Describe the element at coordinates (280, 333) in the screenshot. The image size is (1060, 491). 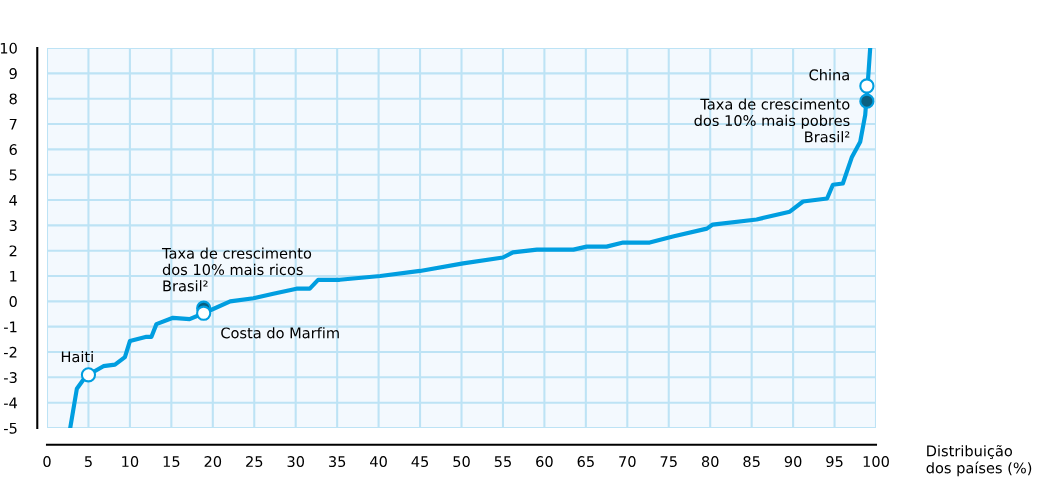
I see `annotation: Costa do Marfim` at that location.